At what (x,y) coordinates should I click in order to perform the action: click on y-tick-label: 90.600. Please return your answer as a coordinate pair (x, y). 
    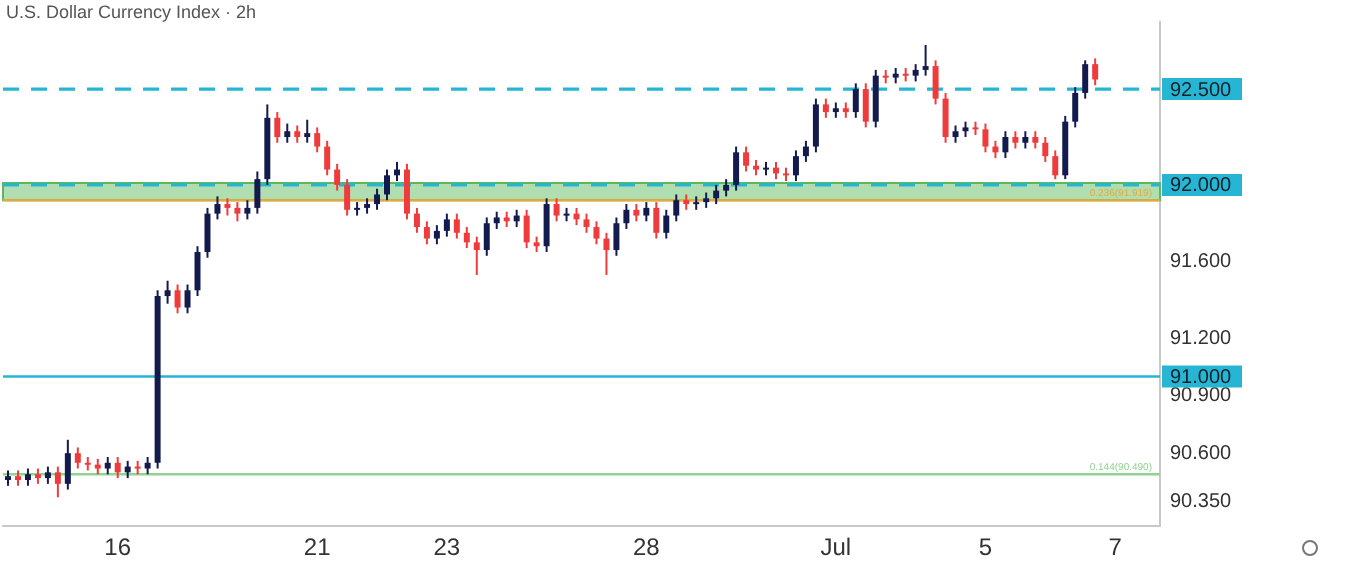
    Looking at the image, I should click on (1201, 453).